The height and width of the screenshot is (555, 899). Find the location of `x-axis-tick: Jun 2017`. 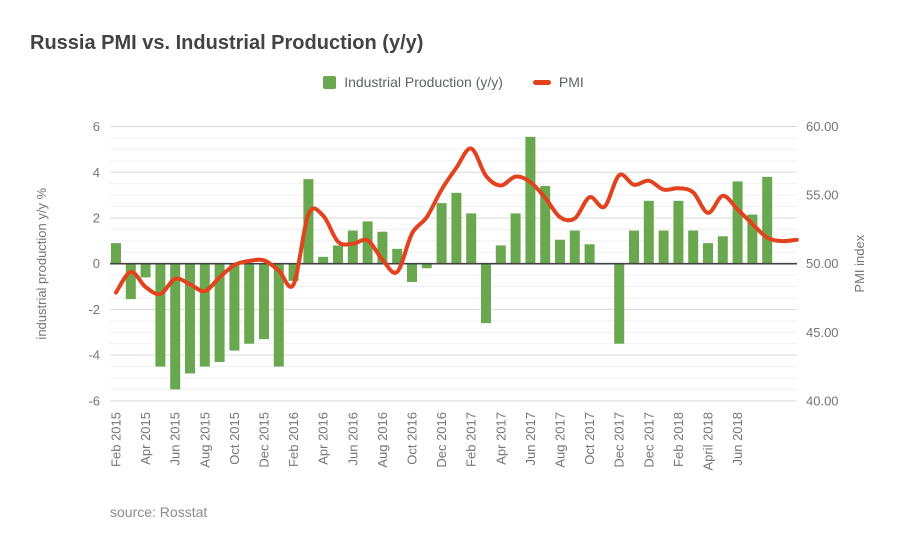

x-axis-tick: Jun 2017 is located at coordinates (530, 439).